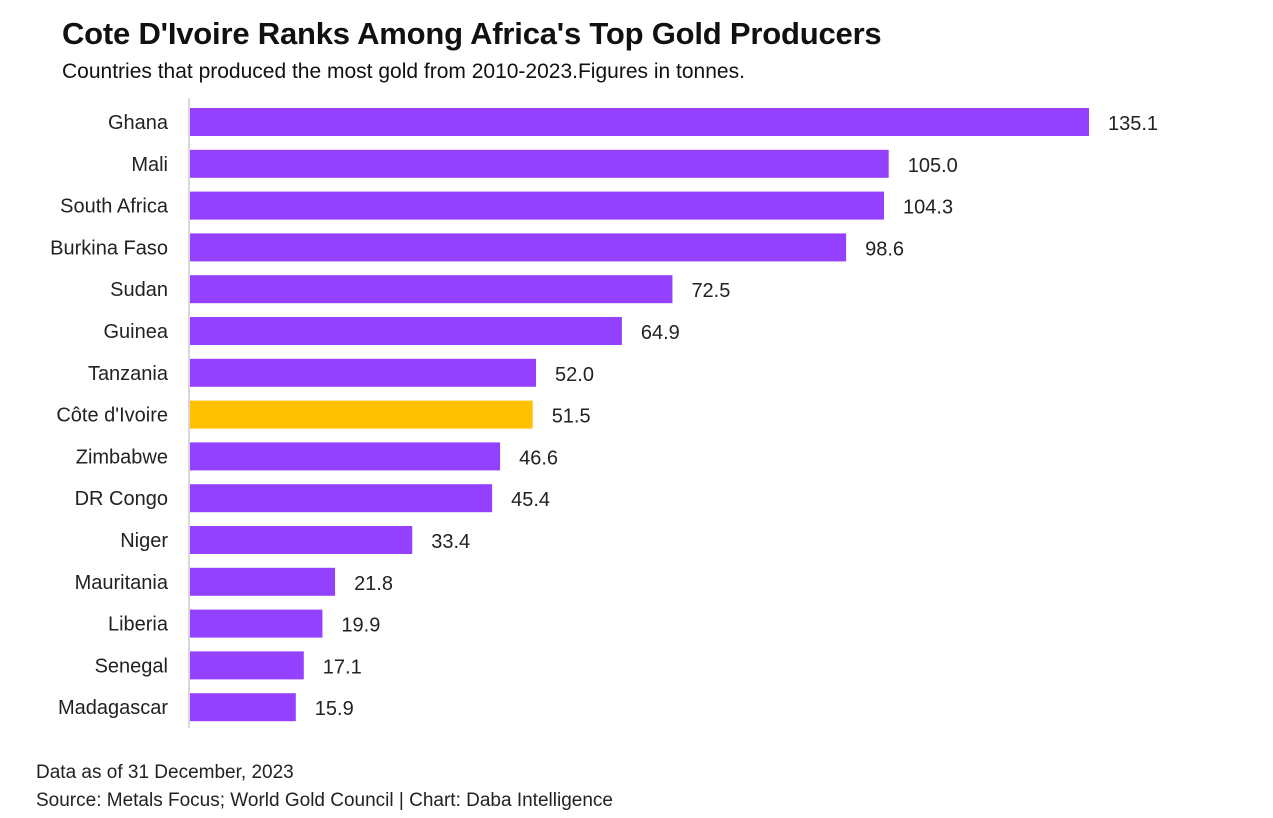  Describe the element at coordinates (113, 708) in the screenshot. I see `category-label: Madagascar` at that location.